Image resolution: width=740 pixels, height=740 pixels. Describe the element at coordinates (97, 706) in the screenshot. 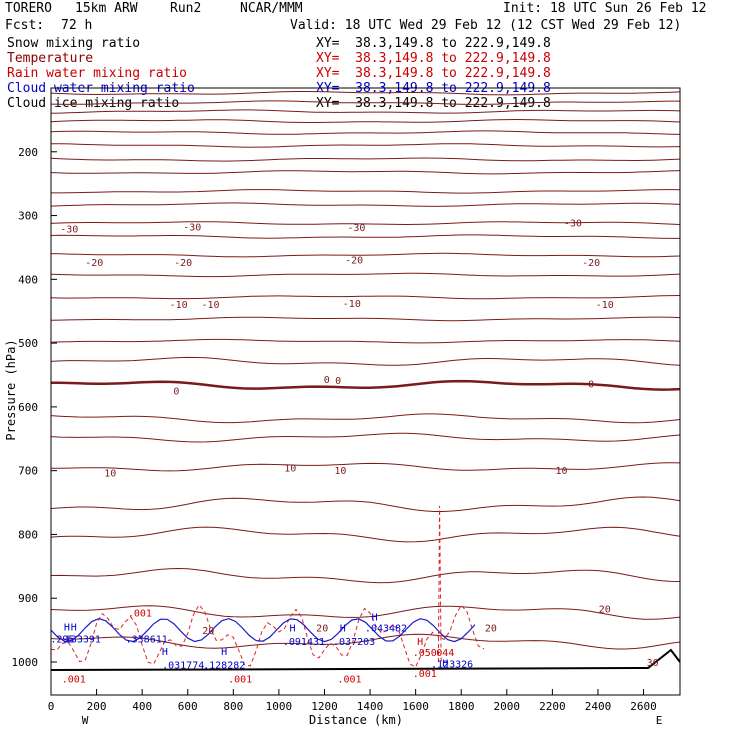

I see `x-tick-label: 200` at that location.